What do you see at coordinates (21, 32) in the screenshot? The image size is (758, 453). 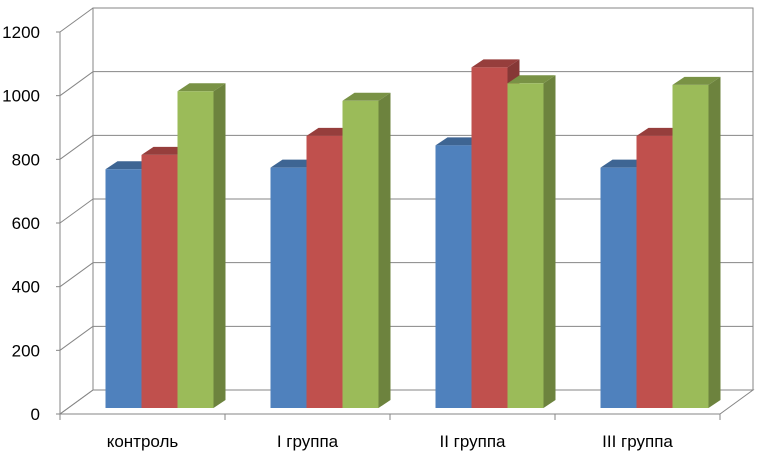 I see `y-tick-label: 1200` at bounding box center [21, 32].